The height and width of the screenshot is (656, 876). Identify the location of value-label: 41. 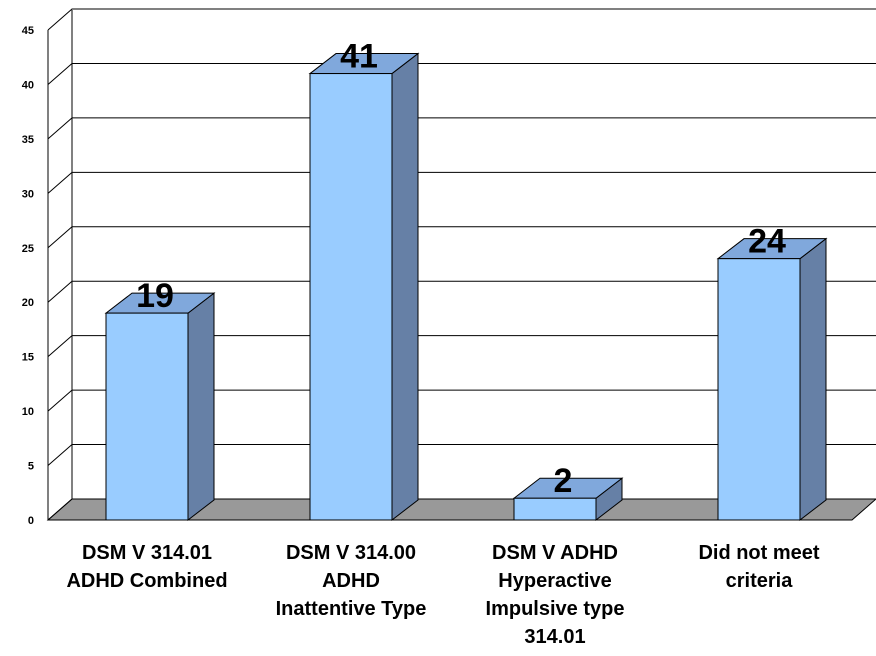
(359, 57).